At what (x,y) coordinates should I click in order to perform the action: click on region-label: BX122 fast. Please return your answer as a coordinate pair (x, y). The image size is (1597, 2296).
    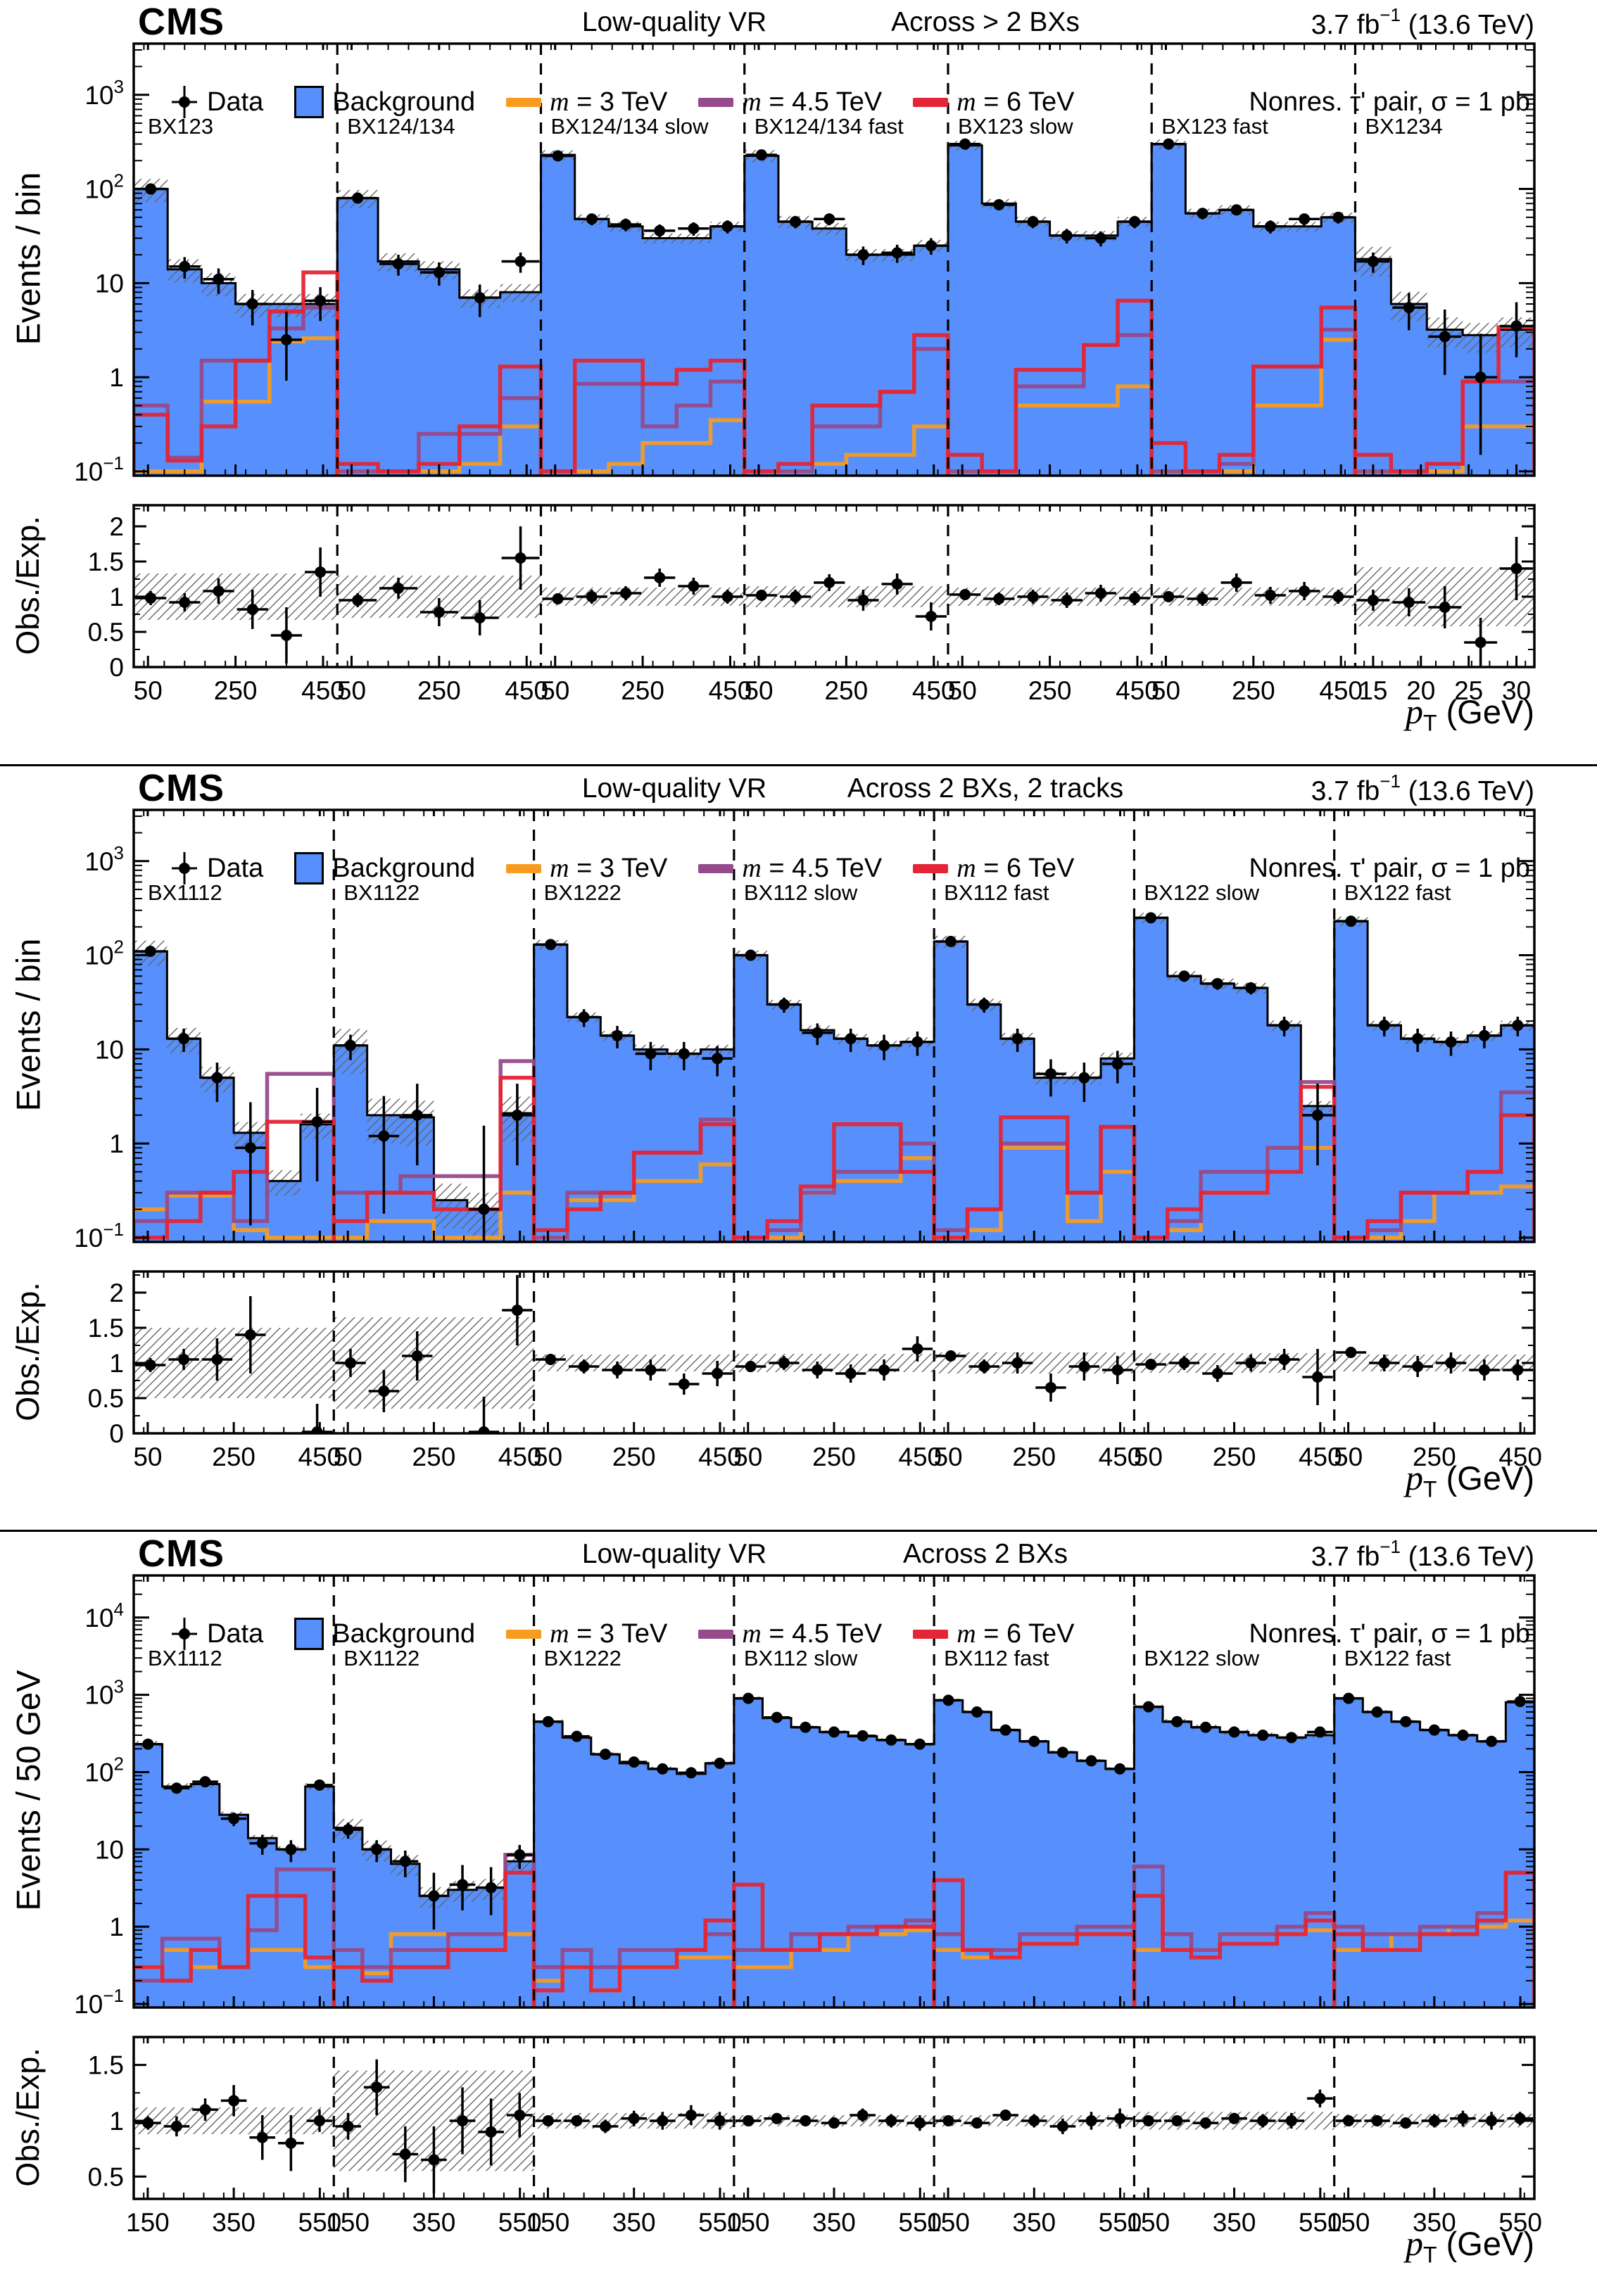
    Looking at the image, I should click on (1398, 1658).